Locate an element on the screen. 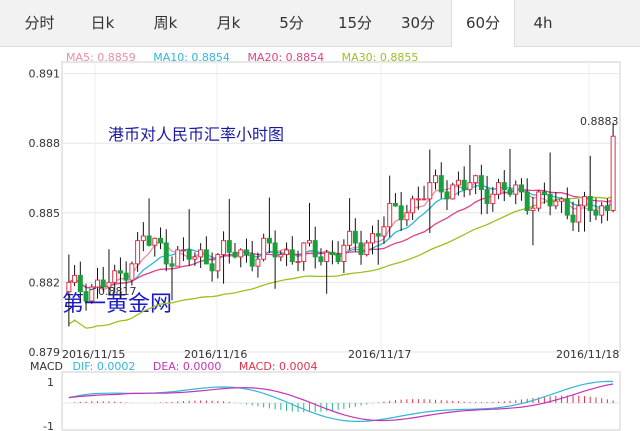 The image size is (640, 431). chart-title: 港币对人民币汇率小时图 is located at coordinates (196, 134).